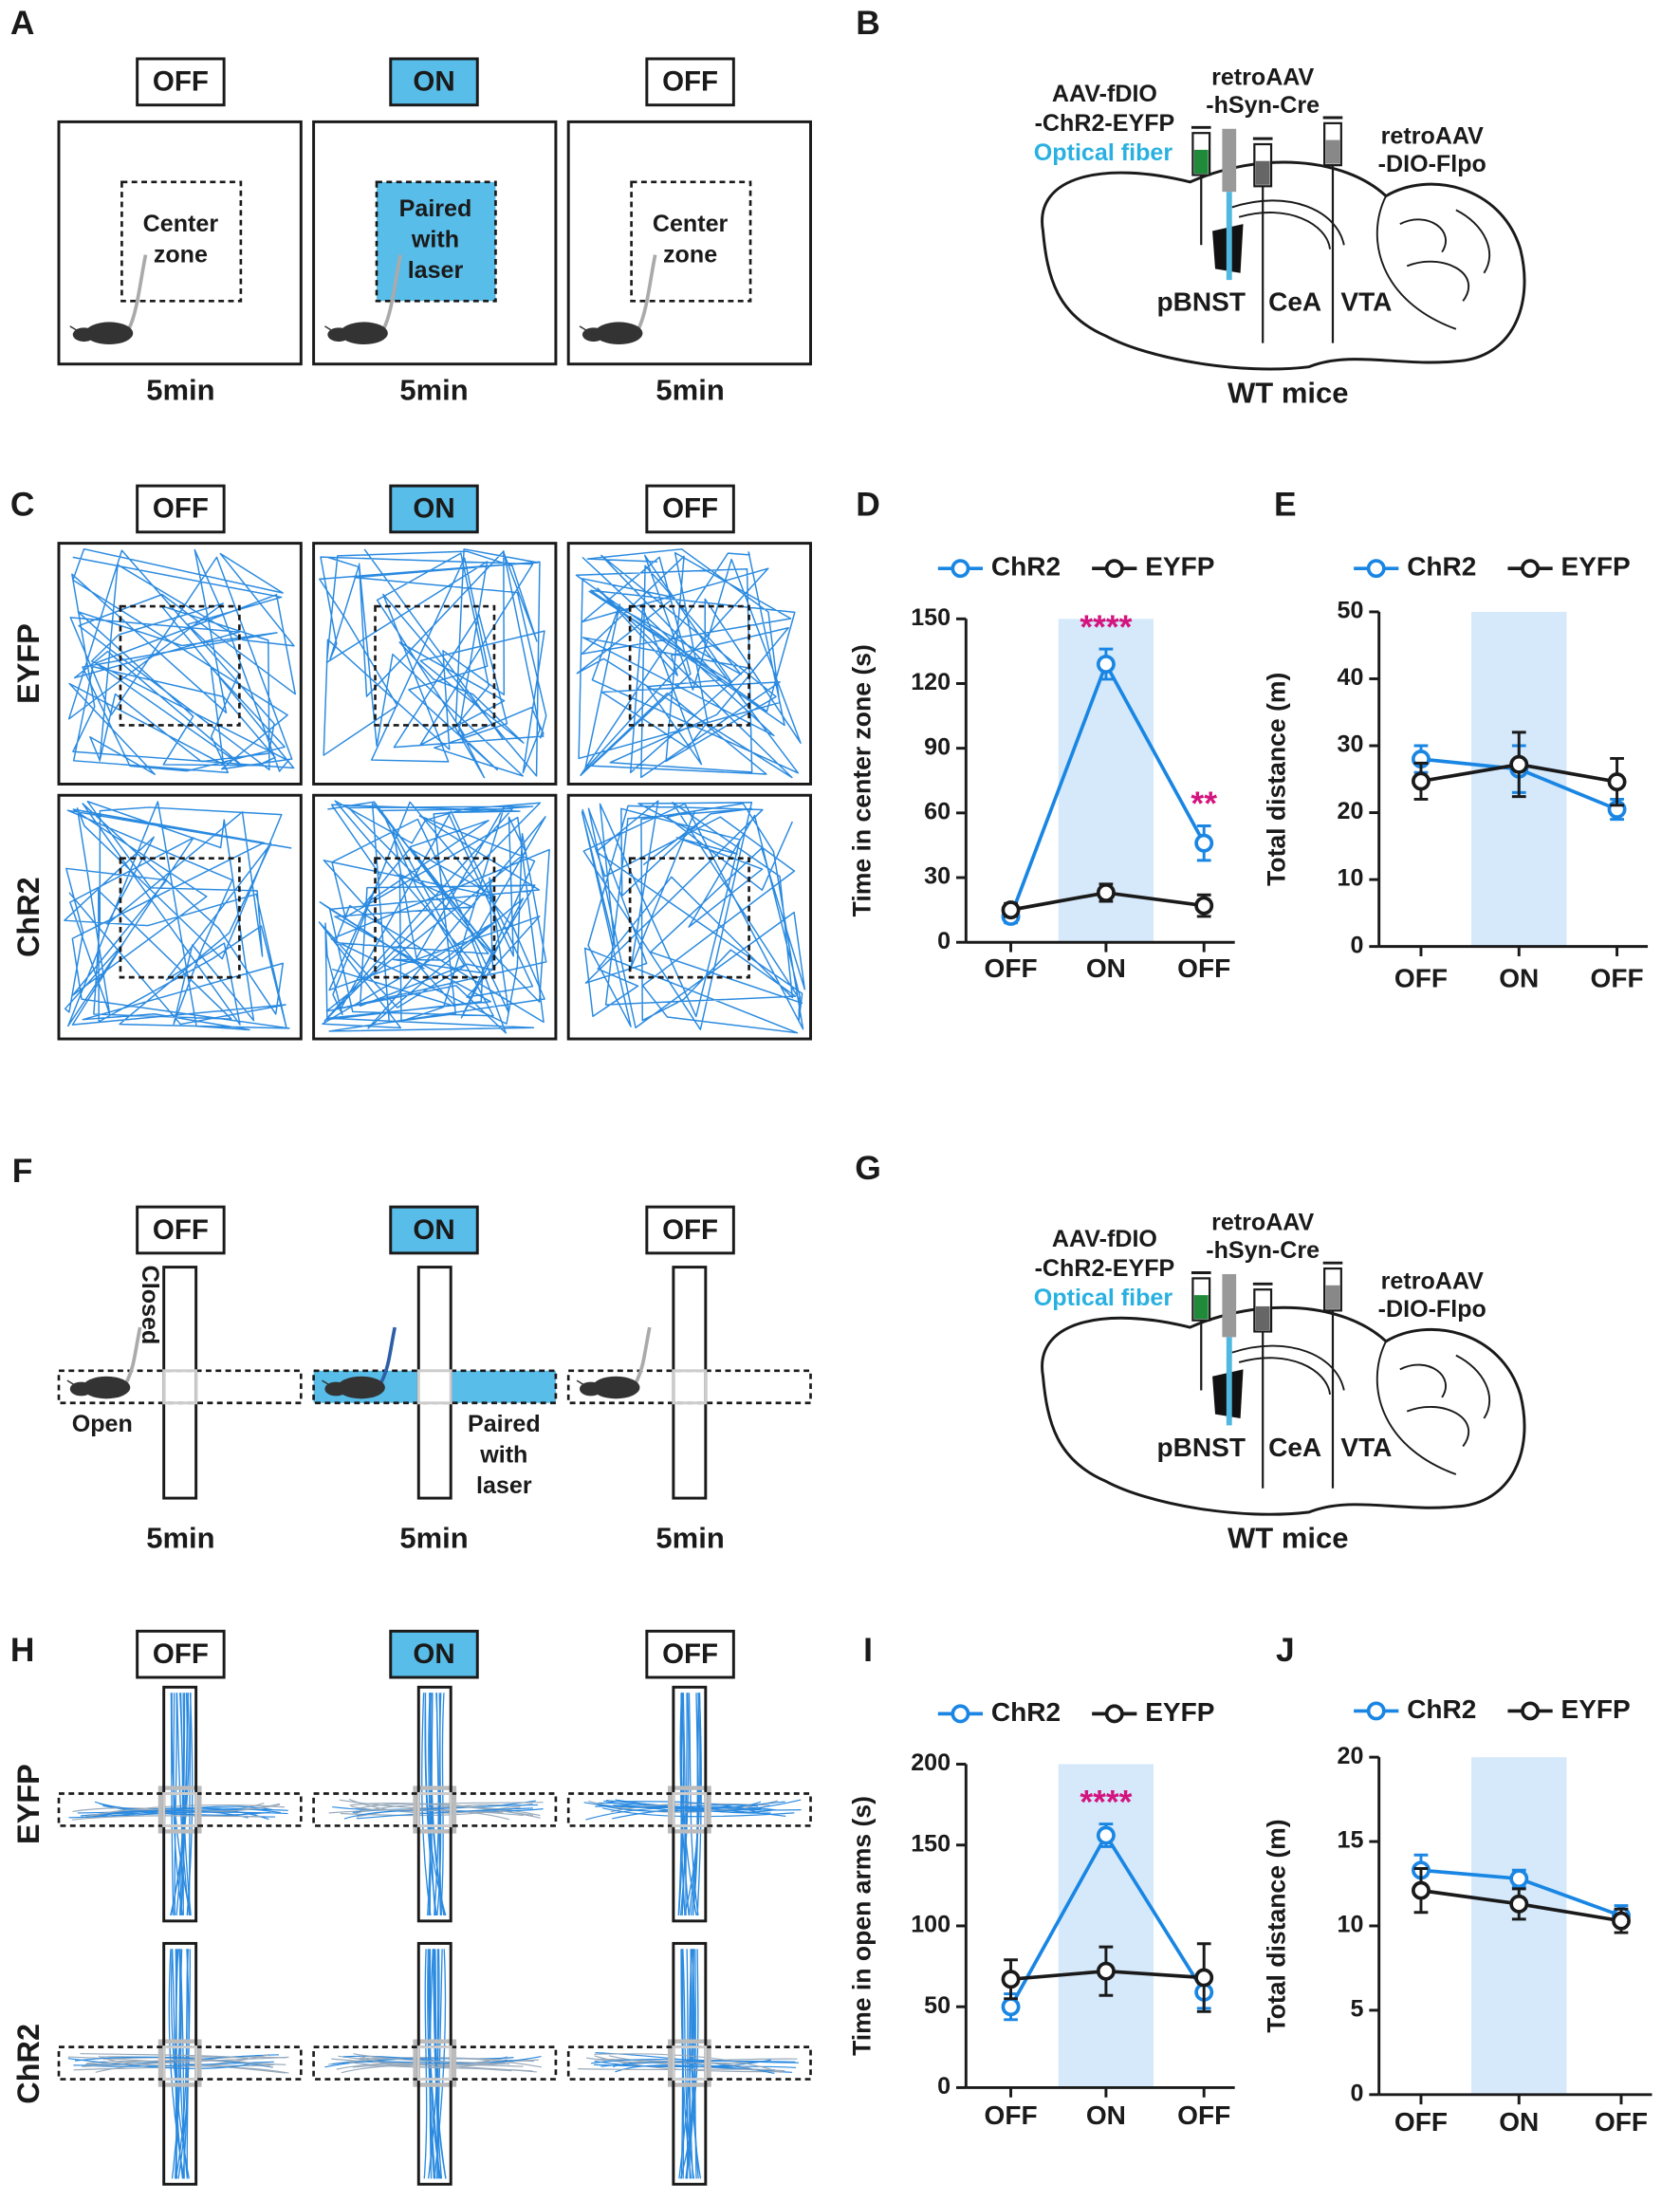  I want to click on y-tick-label: 150, so click(931, 1843).